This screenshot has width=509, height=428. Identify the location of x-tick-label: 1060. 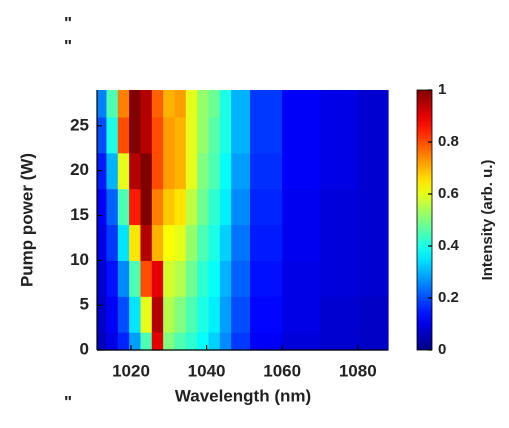
(282, 370).